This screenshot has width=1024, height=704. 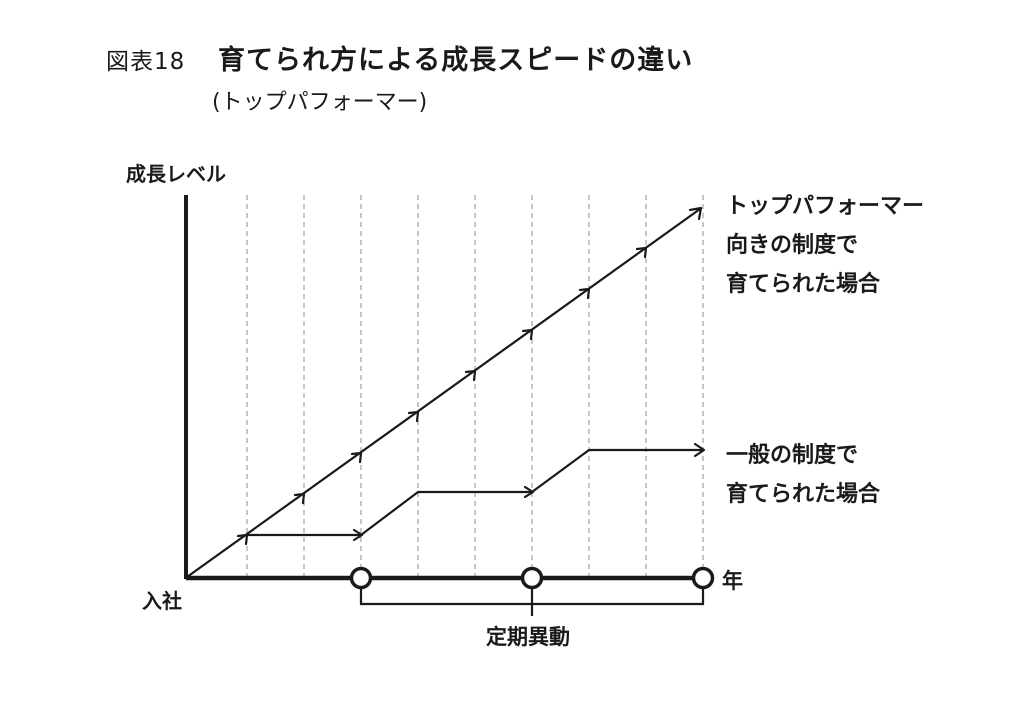 I want to click on general-line-annotation: 一般の制度で 育てられた場合, so click(x=803, y=474).